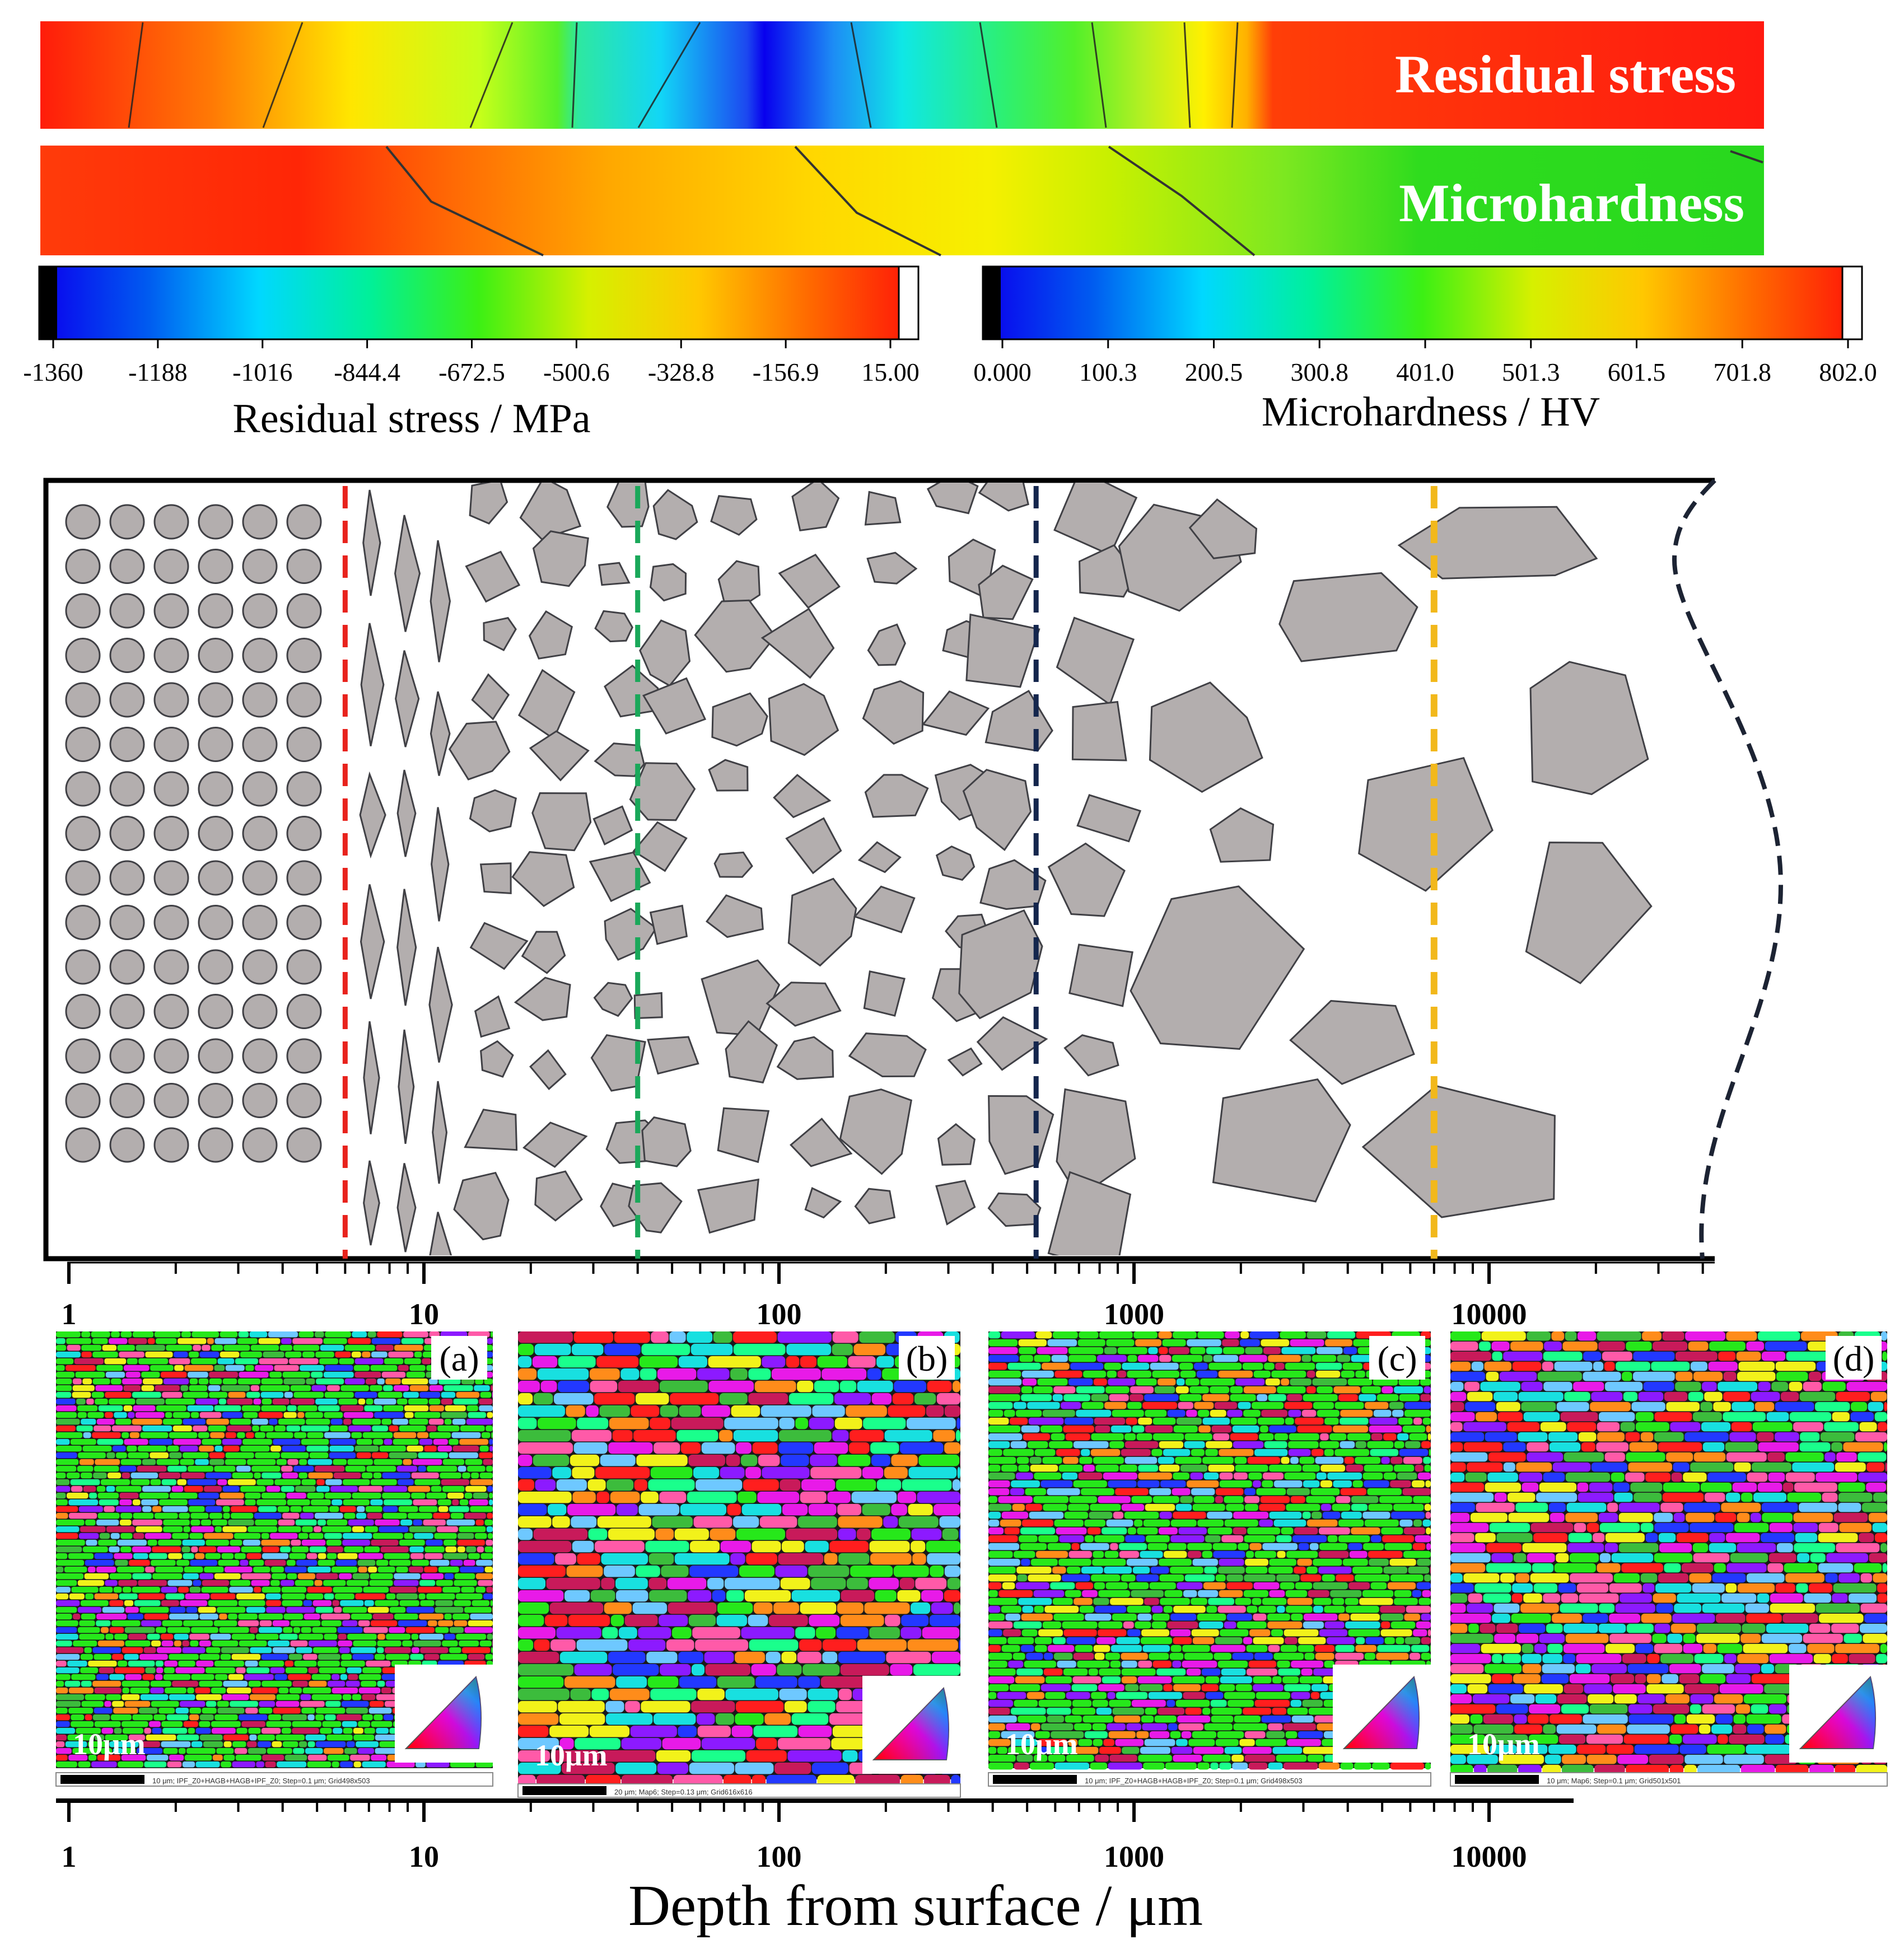  What do you see at coordinates (158, 372) in the screenshot?
I see `stress-tick-label: -1188` at bounding box center [158, 372].